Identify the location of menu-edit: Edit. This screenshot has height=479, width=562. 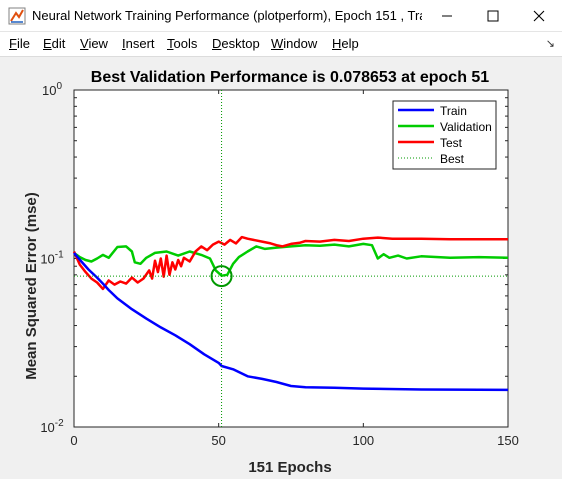
(54, 43).